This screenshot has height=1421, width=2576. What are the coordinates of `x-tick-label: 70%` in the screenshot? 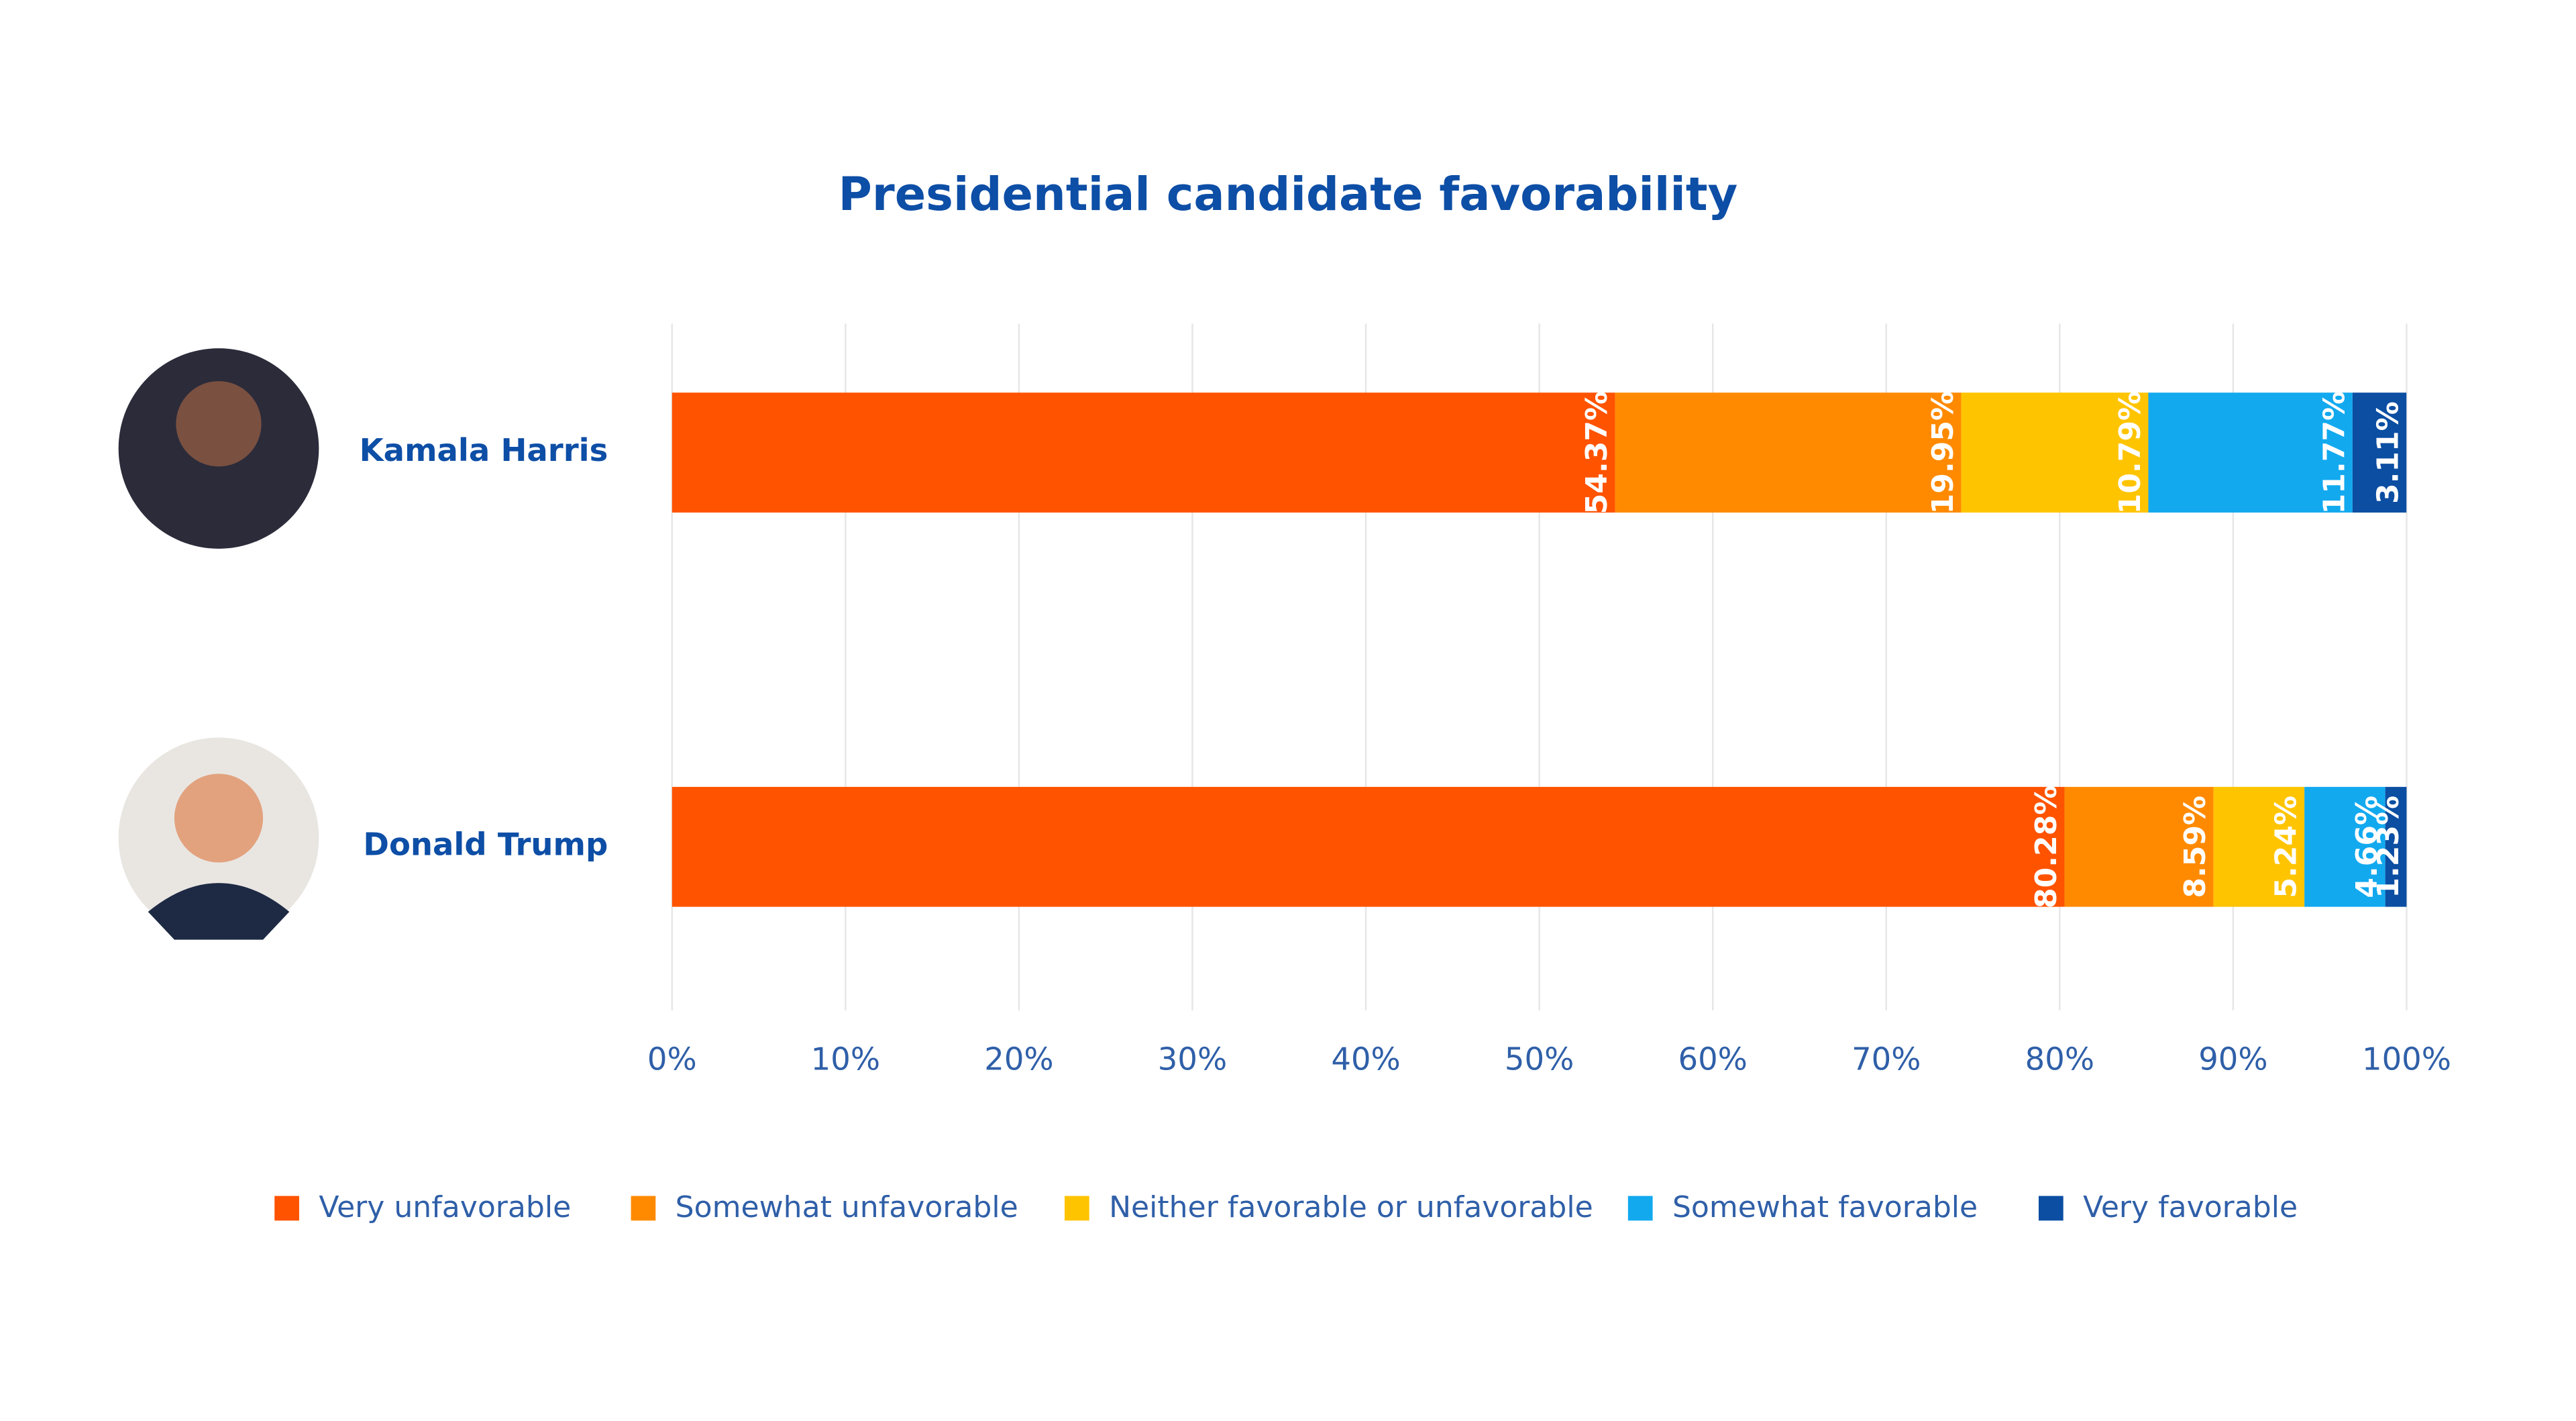 It's located at (1886, 1059).